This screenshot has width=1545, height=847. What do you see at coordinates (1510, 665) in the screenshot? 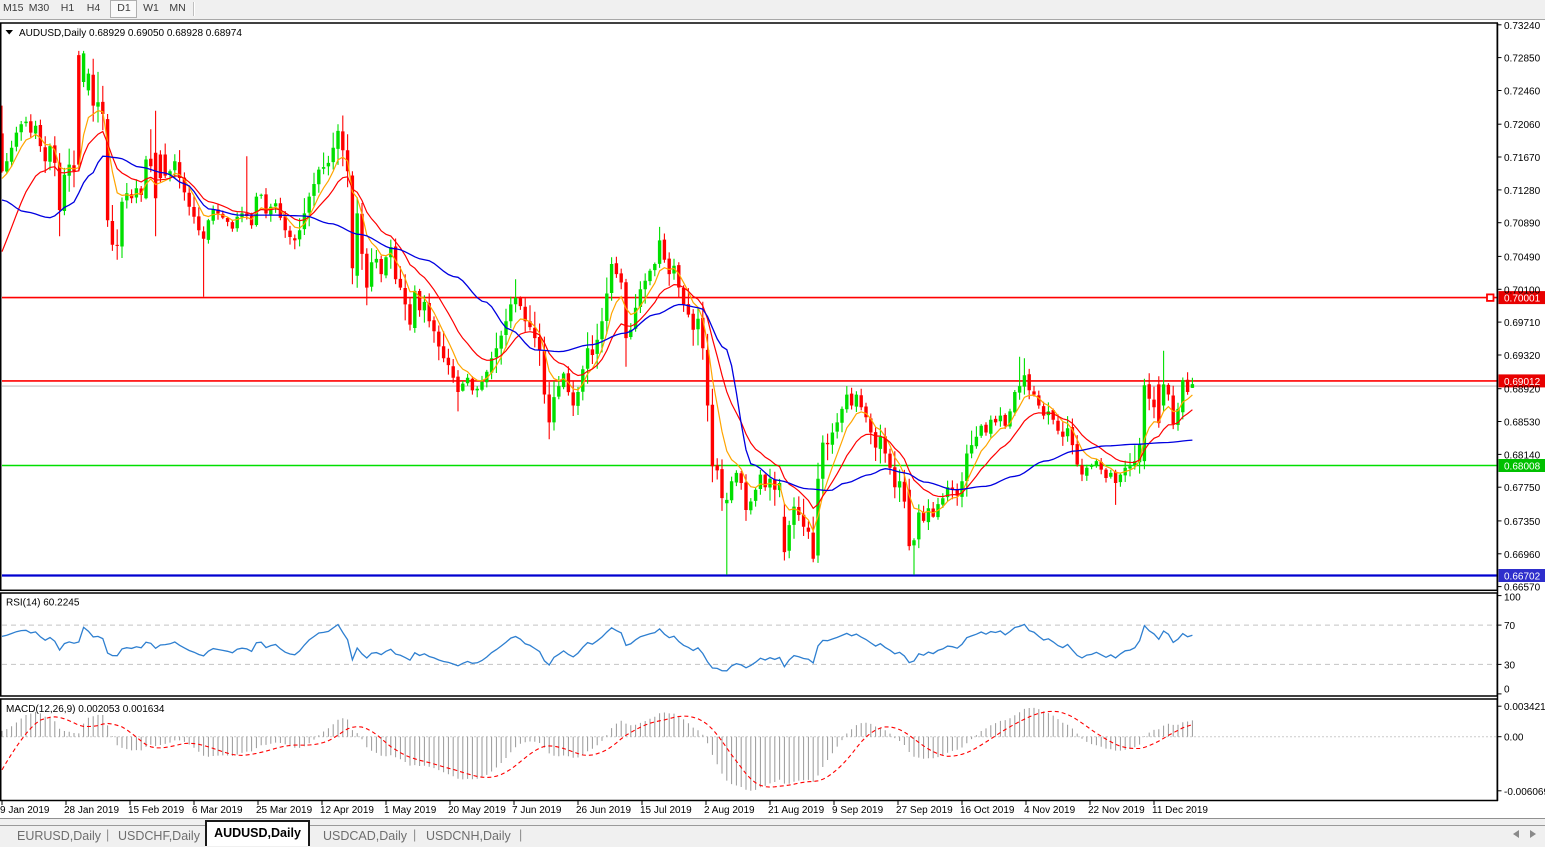
I see `svg-text: 30` at bounding box center [1510, 665].